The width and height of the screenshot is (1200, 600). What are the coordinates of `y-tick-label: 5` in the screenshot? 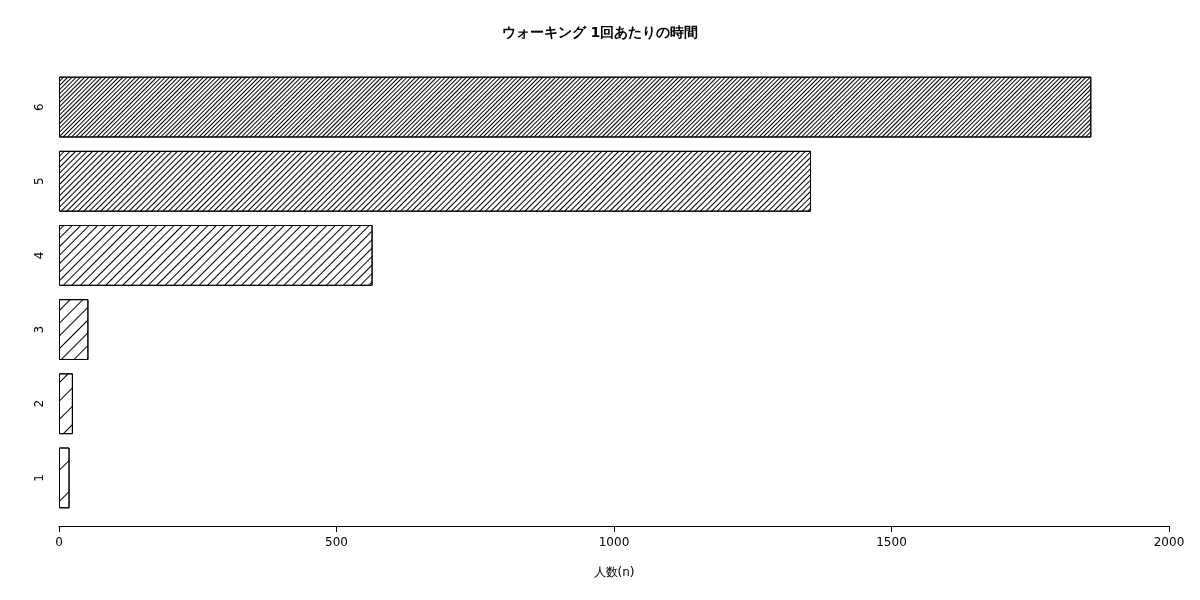 It's located at (39, 181).